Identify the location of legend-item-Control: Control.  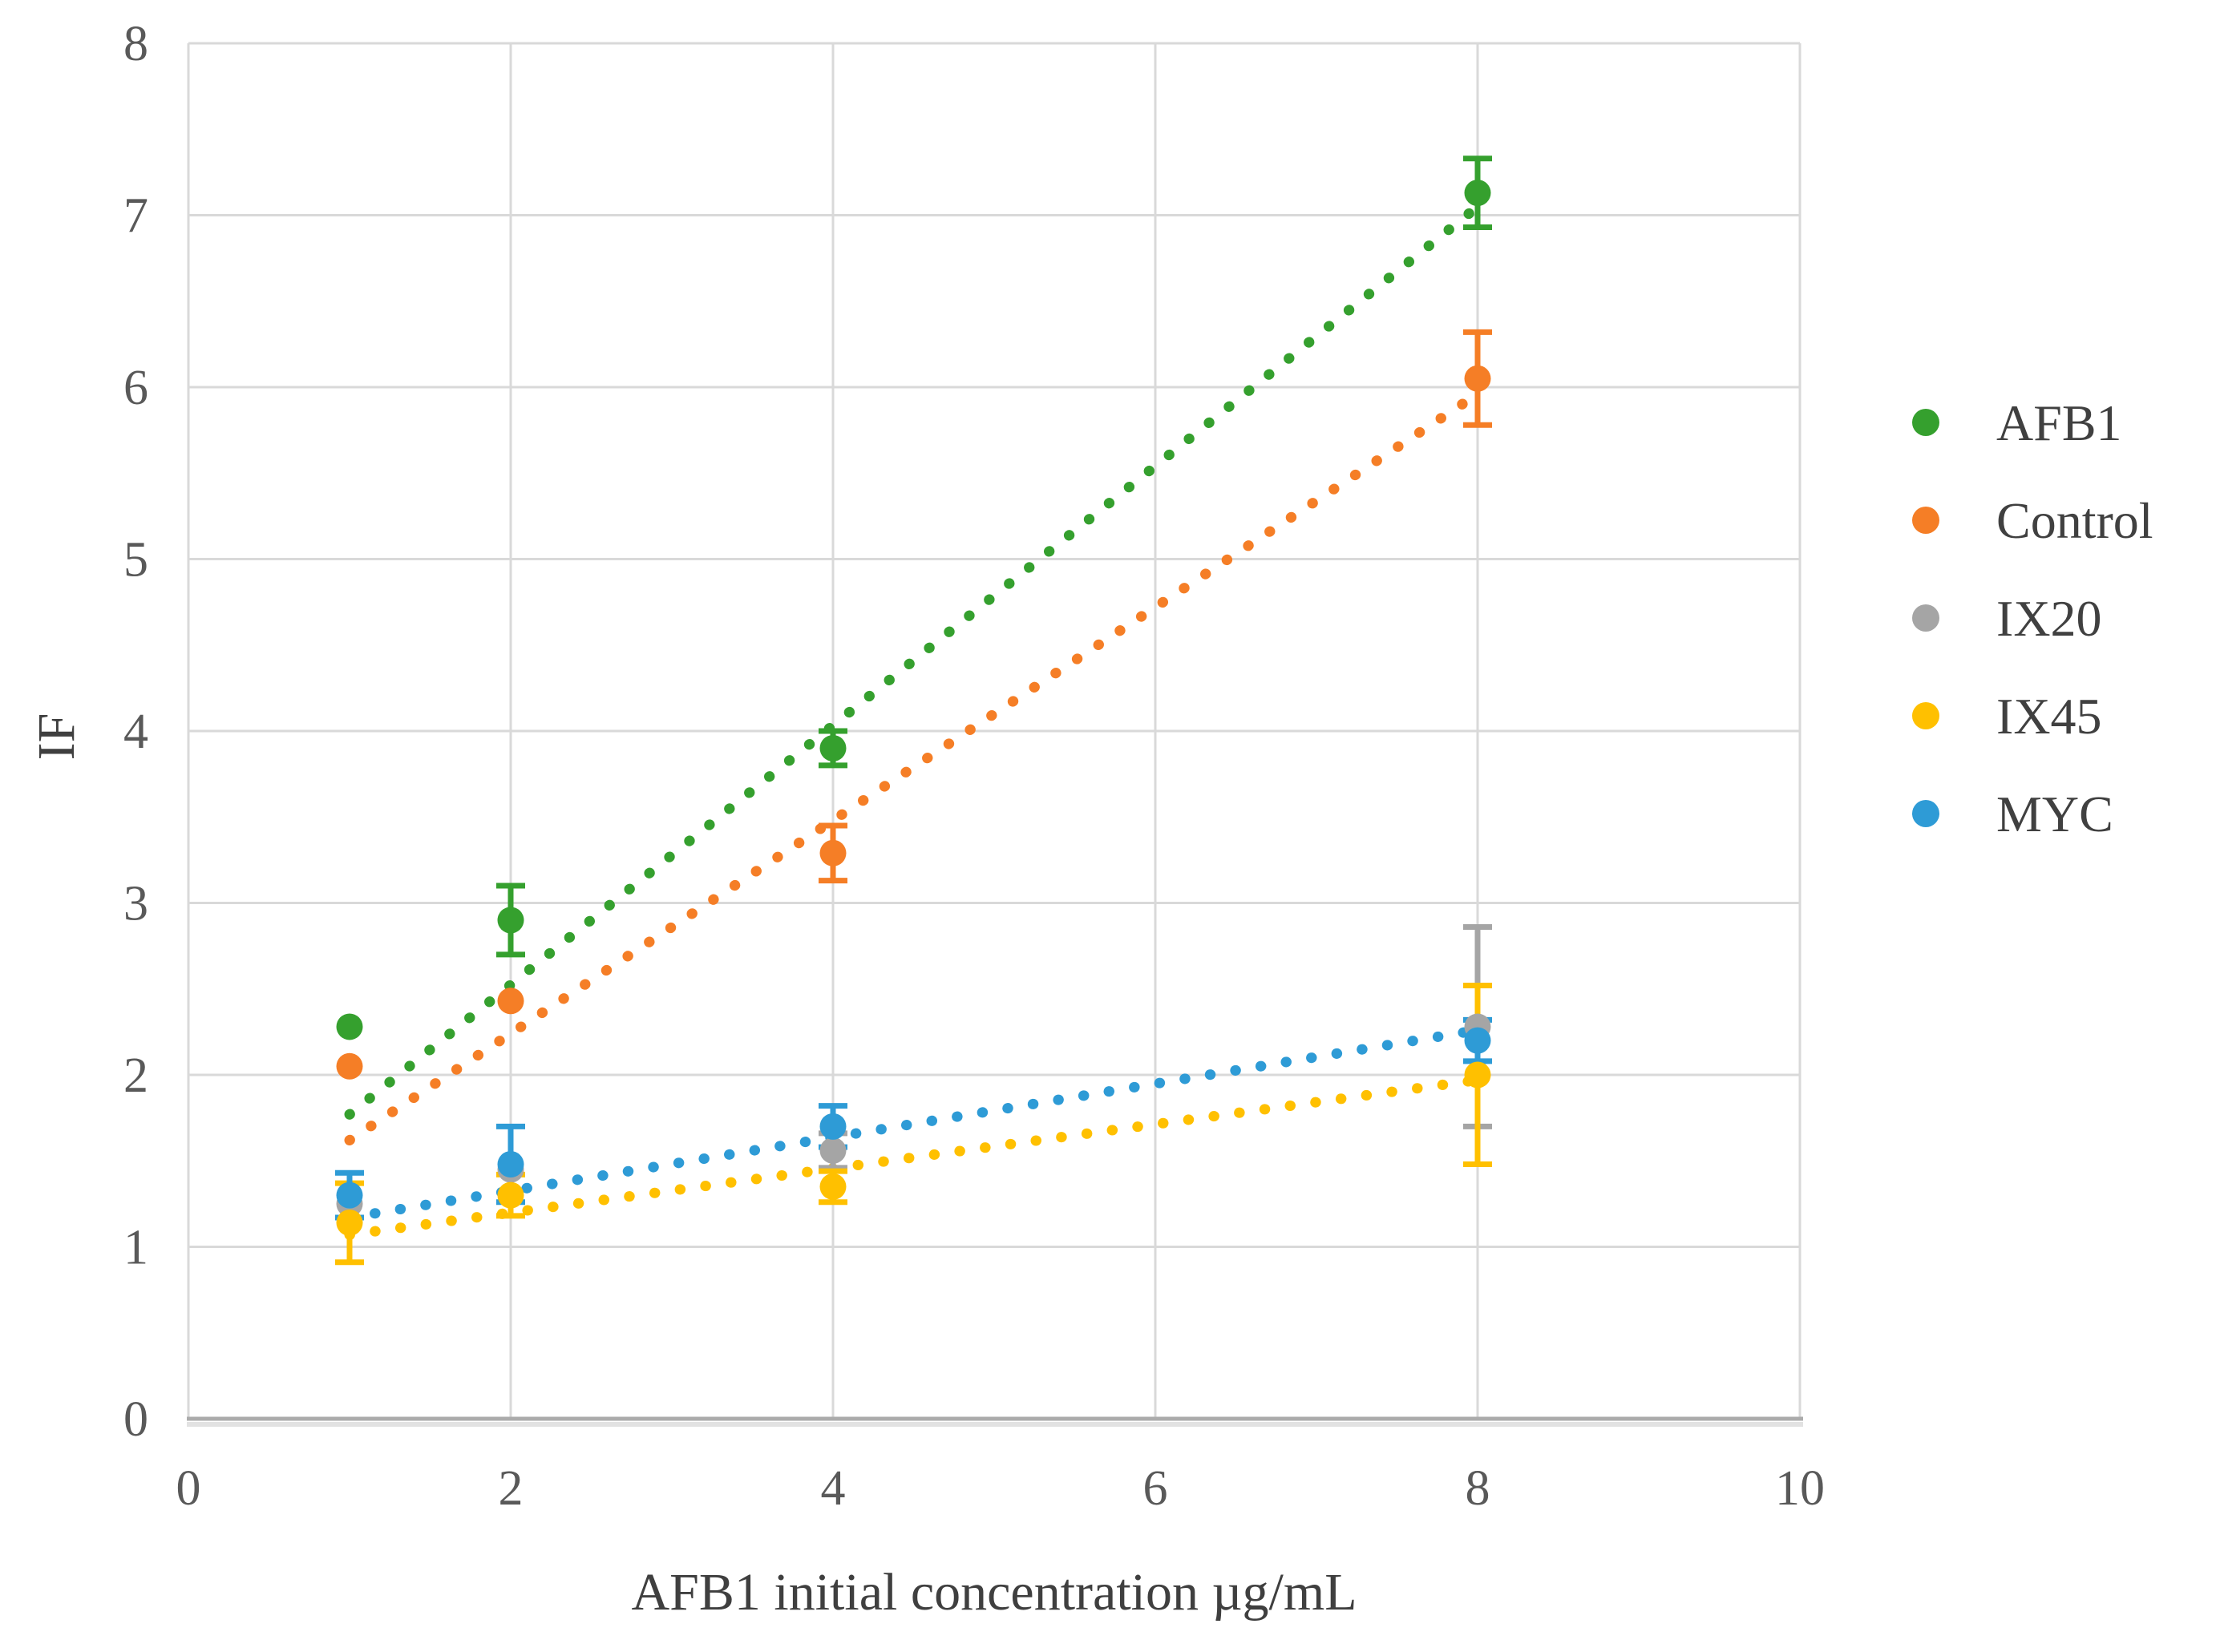
(2032, 520).